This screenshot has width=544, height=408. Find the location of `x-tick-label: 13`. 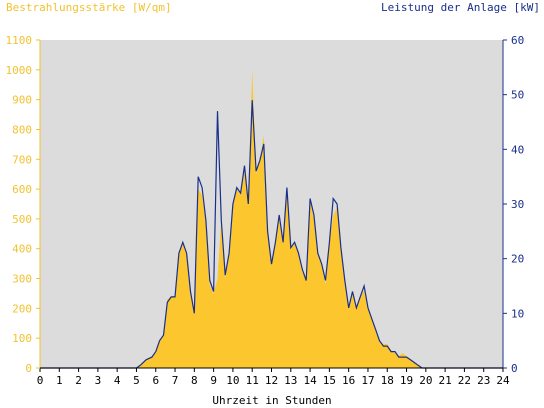

x-tick-label: 13 is located at coordinates (290, 380).